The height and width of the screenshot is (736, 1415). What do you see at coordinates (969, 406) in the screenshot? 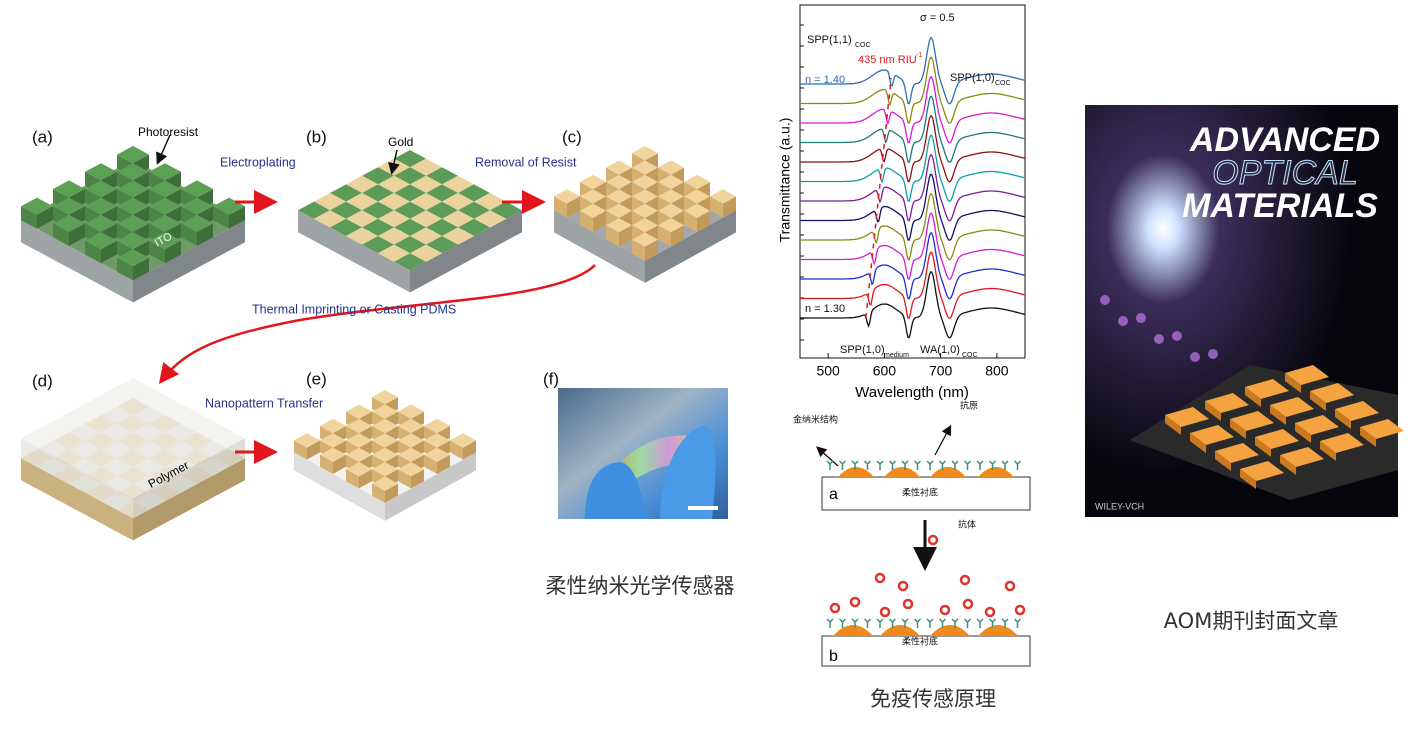
I see `annotation: 抗原` at bounding box center [969, 406].